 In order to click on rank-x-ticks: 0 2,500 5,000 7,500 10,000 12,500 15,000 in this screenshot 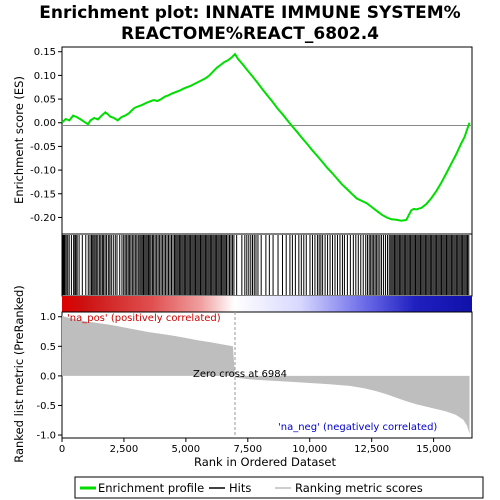, I will do `click(255, 446)`.